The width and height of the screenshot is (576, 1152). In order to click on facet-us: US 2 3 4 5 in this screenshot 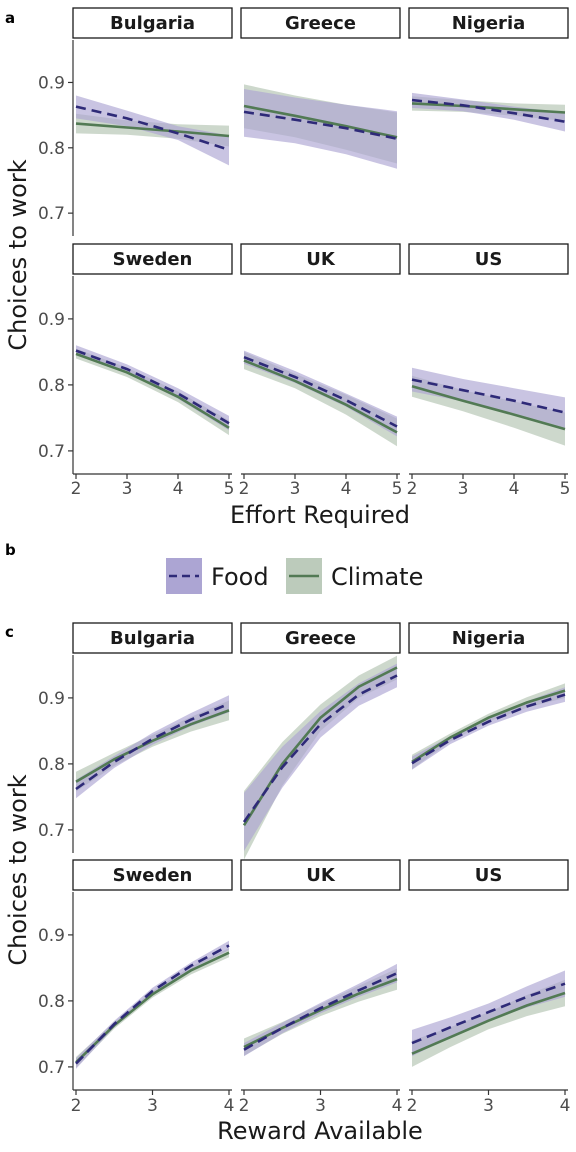, I will do `click(489, 371)`.